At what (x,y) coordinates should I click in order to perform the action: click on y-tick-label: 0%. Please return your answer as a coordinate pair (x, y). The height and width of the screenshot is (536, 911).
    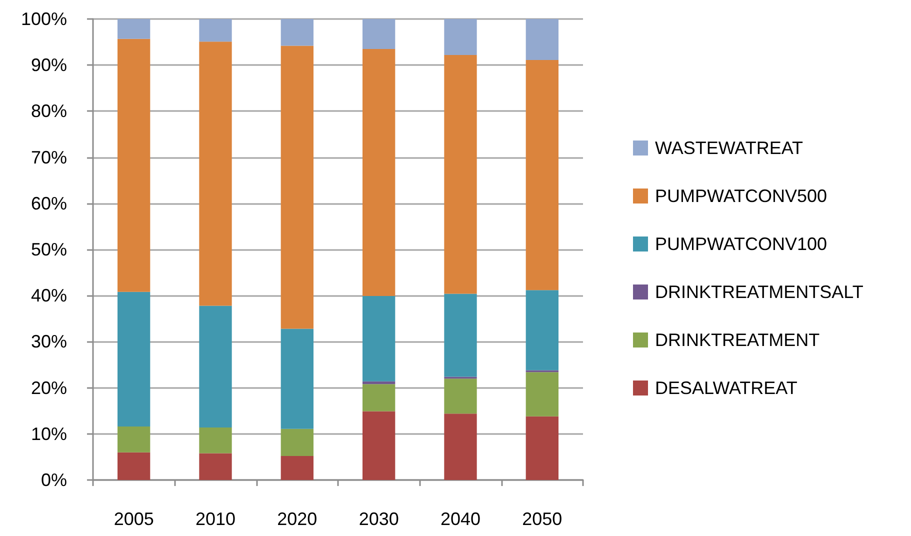
    Looking at the image, I should click on (53, 480).